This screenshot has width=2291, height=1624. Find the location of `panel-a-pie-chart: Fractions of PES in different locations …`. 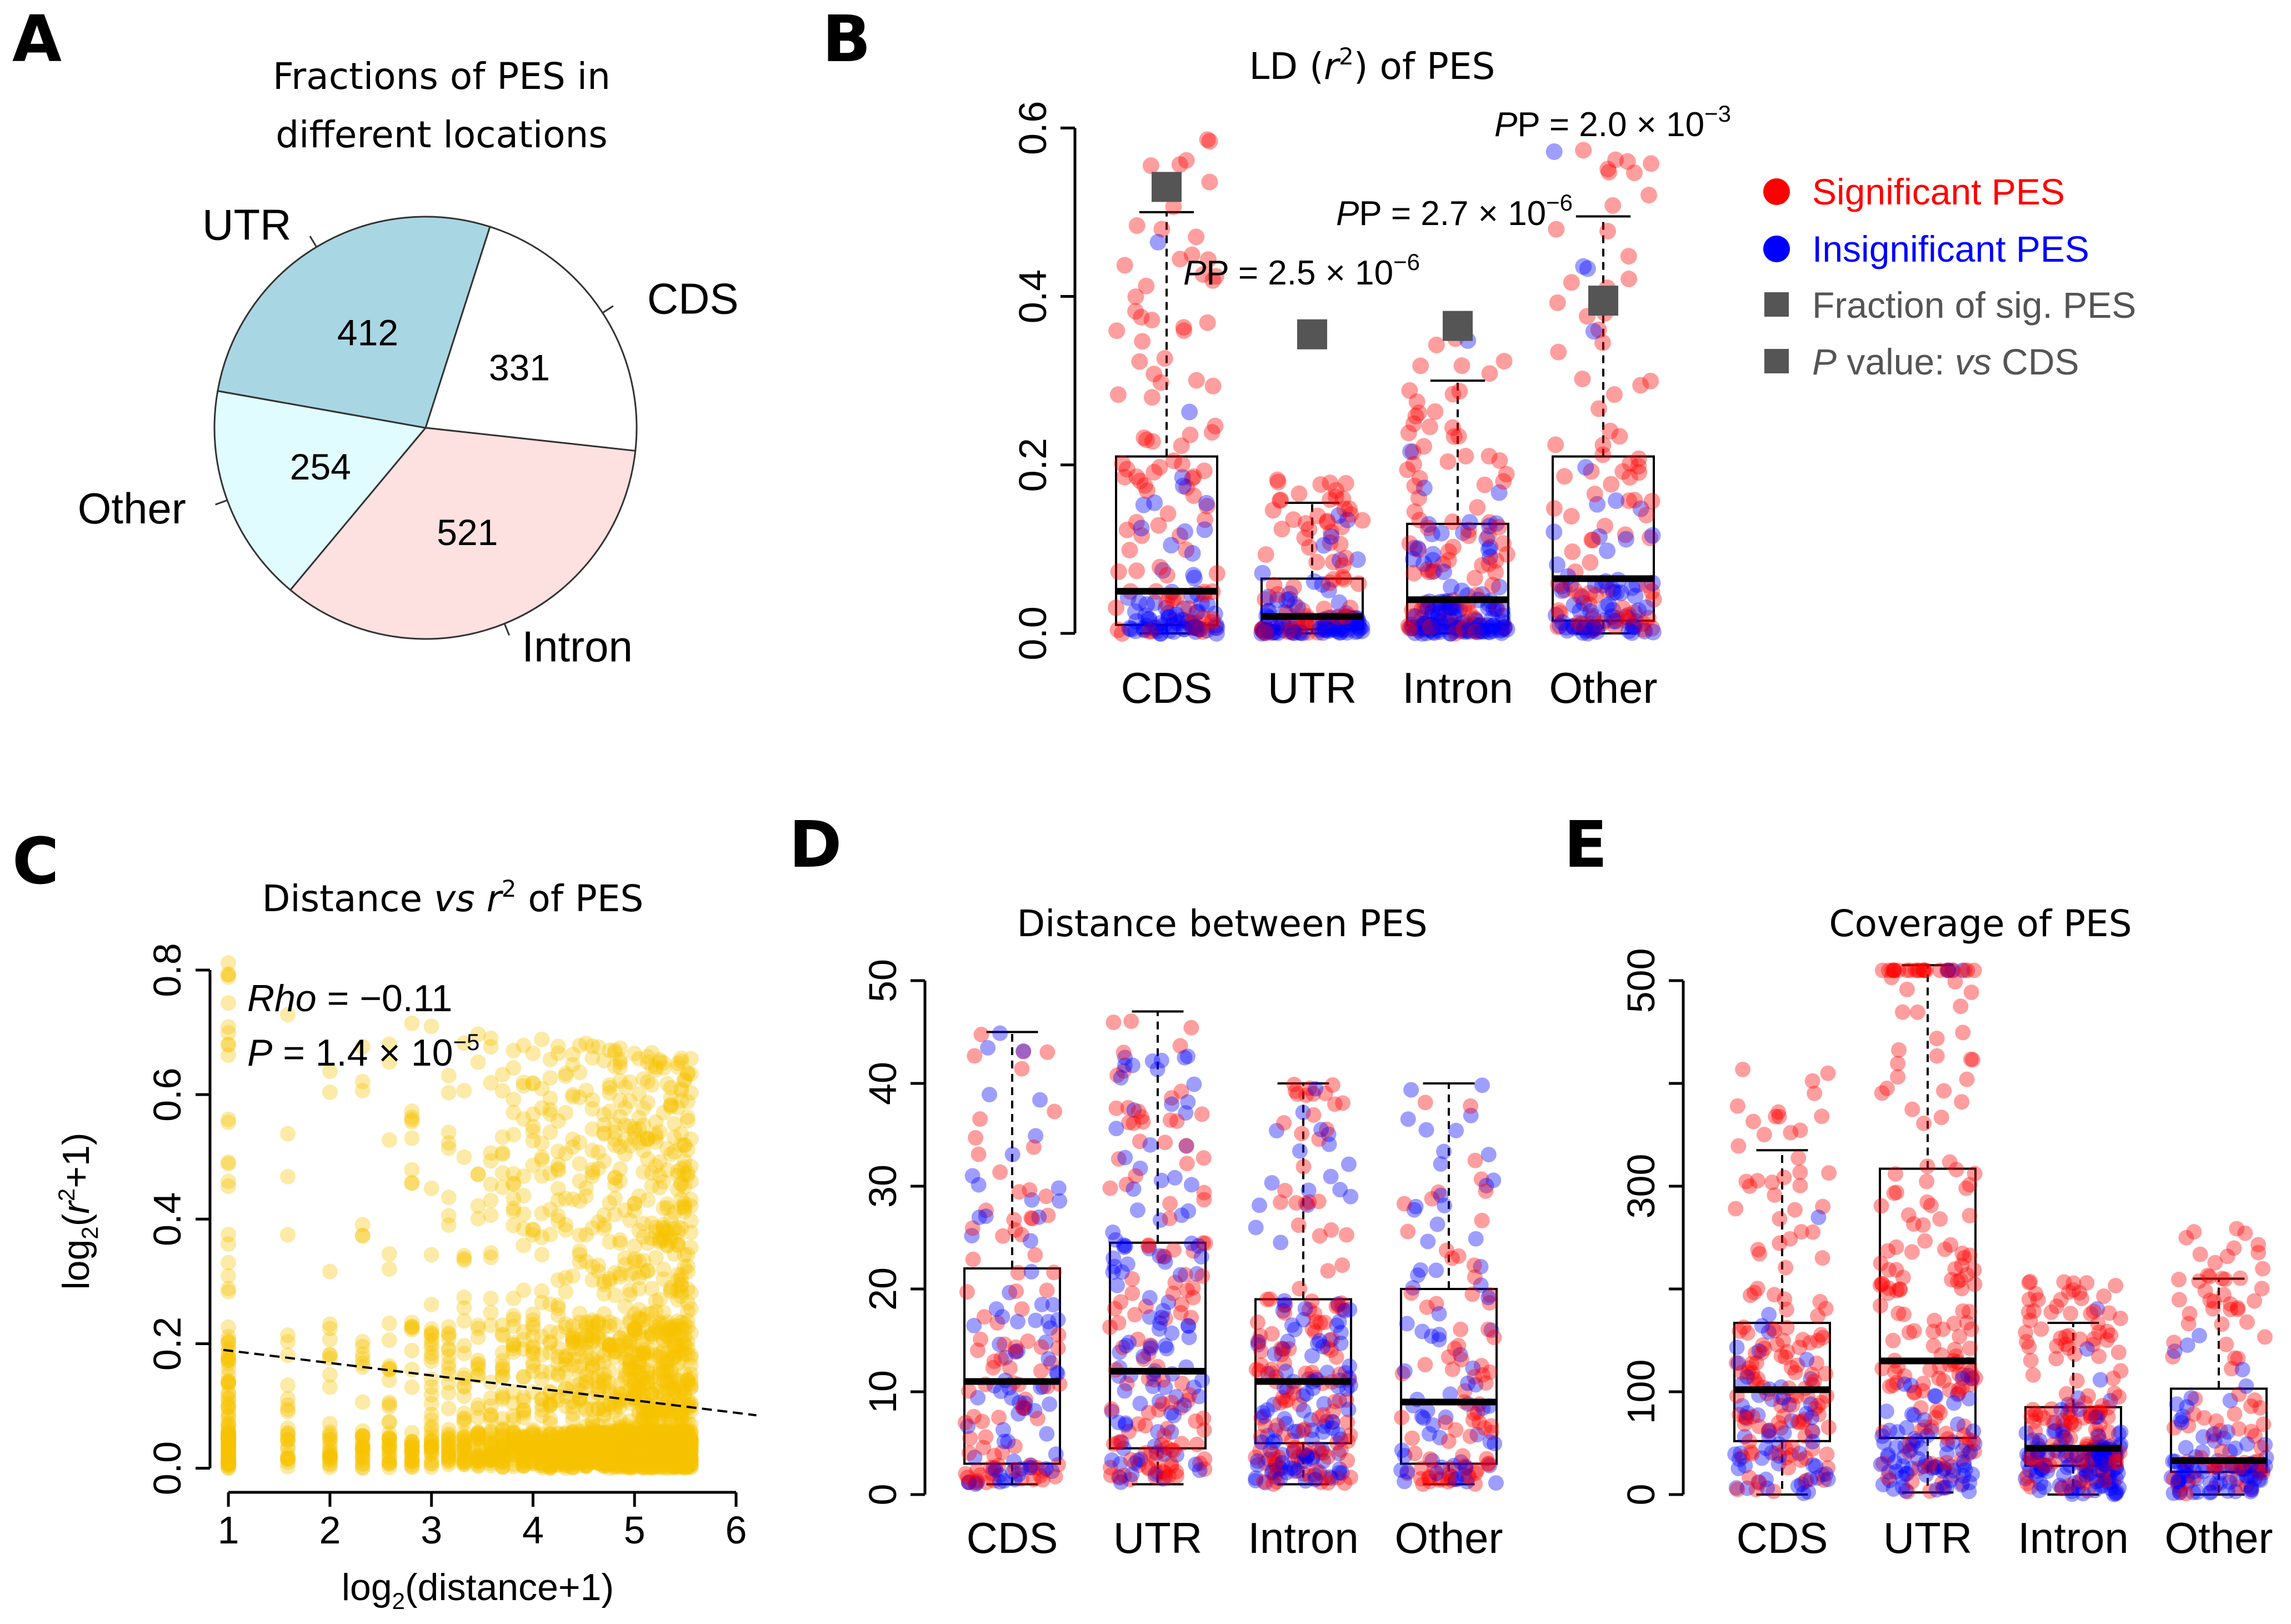

panel-a-pie-chart: Fractions of PES in different locations … is located at coordinates (408, 363).